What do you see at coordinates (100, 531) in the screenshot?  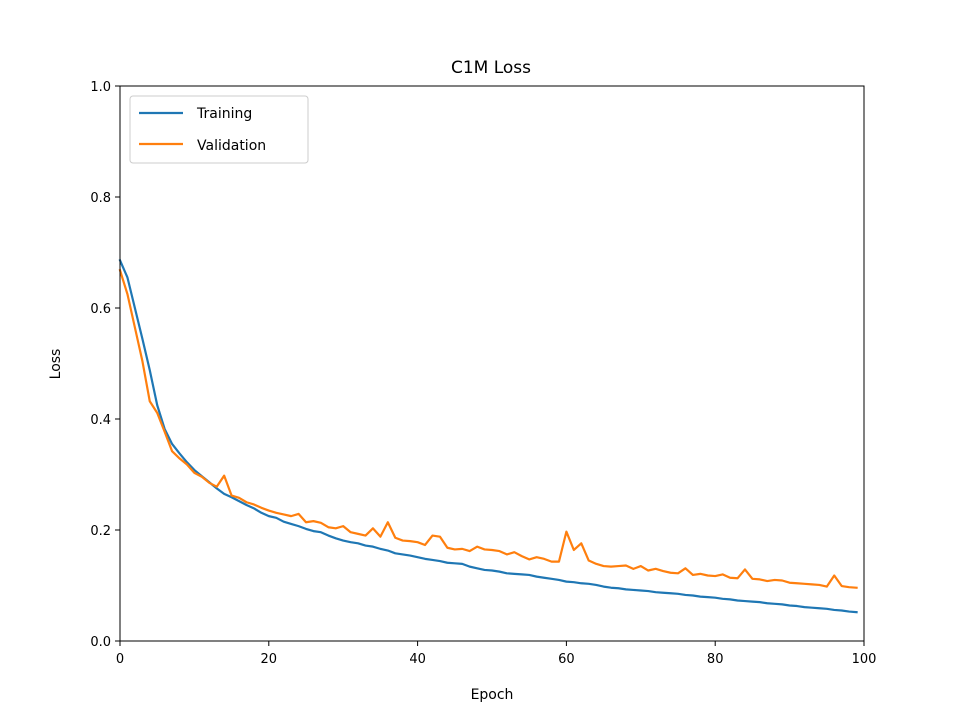 I see `y-tick-label: 0.2` at bounding box center [100, 531].